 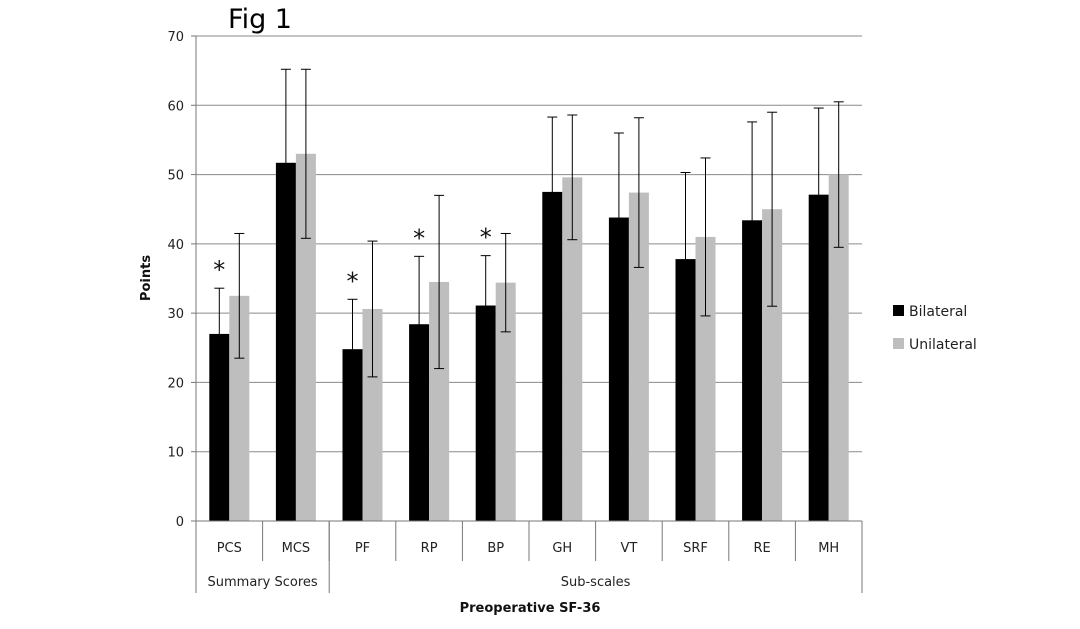 What do you see at coordinates (305, 337) in the screenshot?
I see `bar-unilateral-mcs` at bounding box center [305, 337].